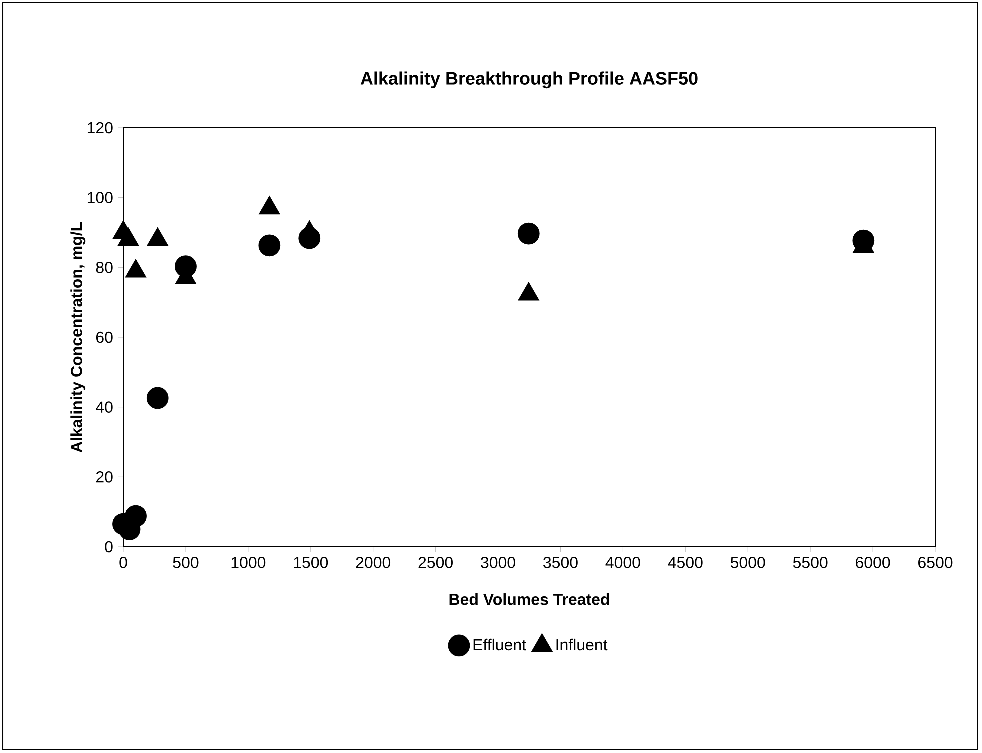 This screenshot has height=753, width=982. What do you see at coordinates (623, 562) in the screenshot?
I see `x-tick-label: 4000` at bounding box center [623, 562].